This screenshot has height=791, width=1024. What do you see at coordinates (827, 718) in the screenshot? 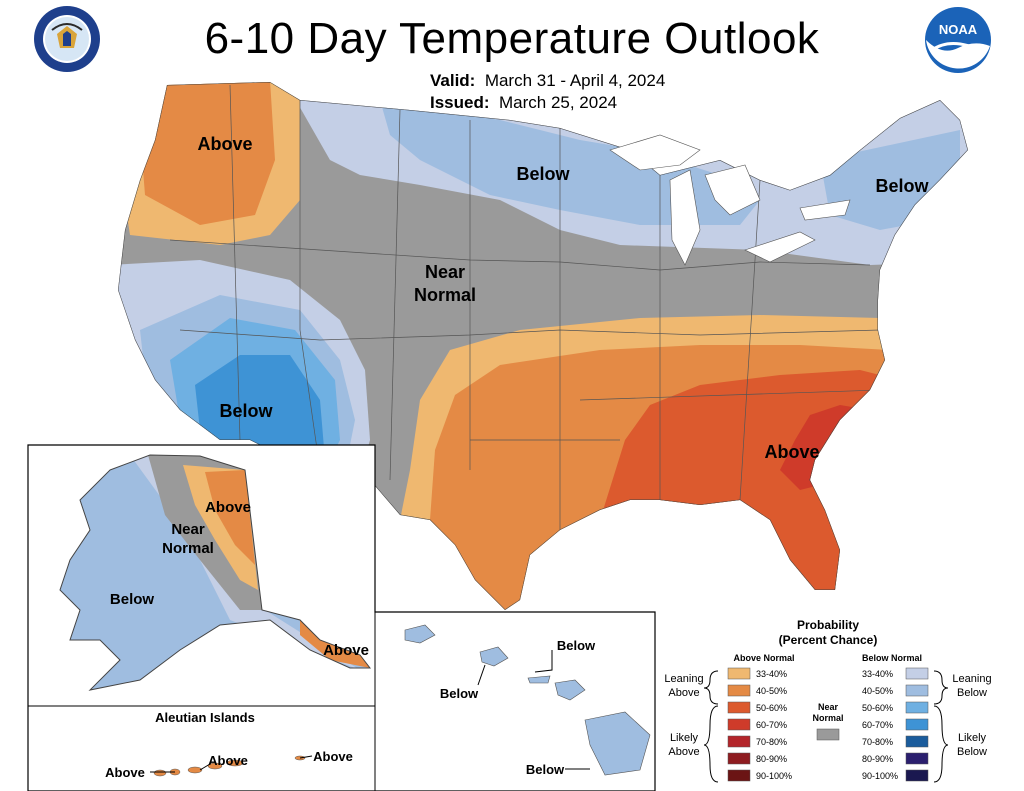
I see `legend-near-line2: Normal` at bounding box center [827, 718].